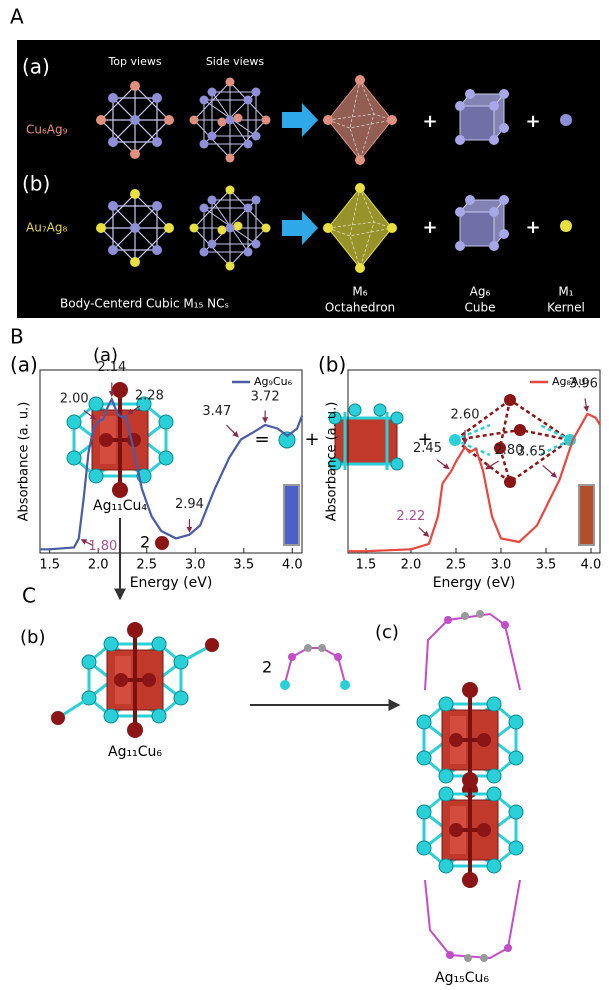 This screenshot has width=609, height=990. What do you see at coordinates (32, 637) in the screenshot?
I see `sub-label: (b)` at bounding box center [32, 637].